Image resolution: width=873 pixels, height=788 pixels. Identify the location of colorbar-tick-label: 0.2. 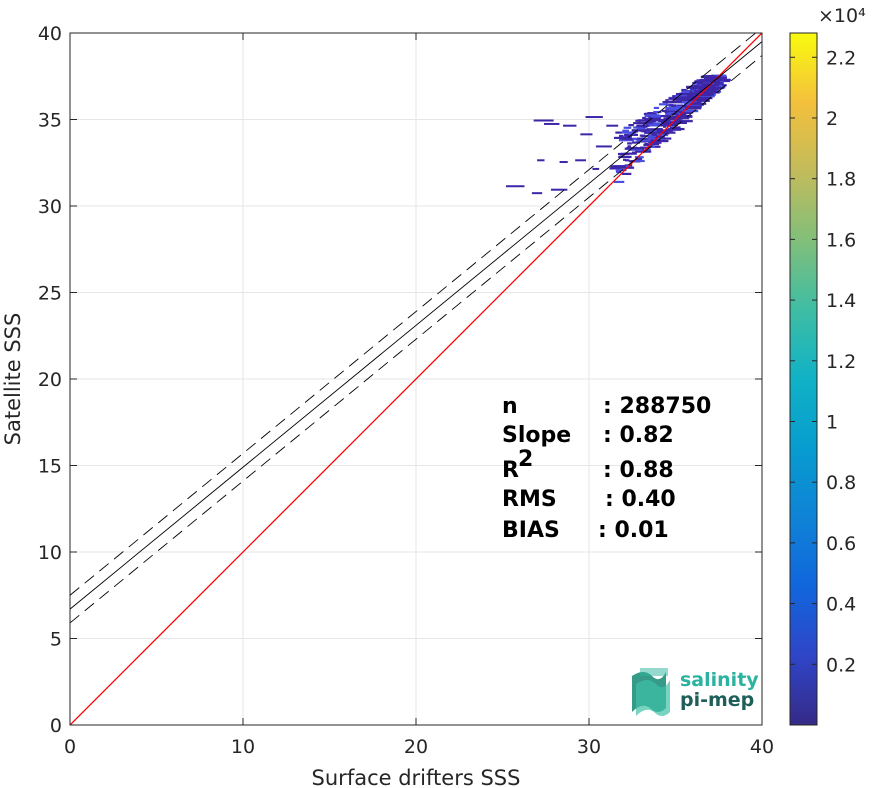
(841, 665).